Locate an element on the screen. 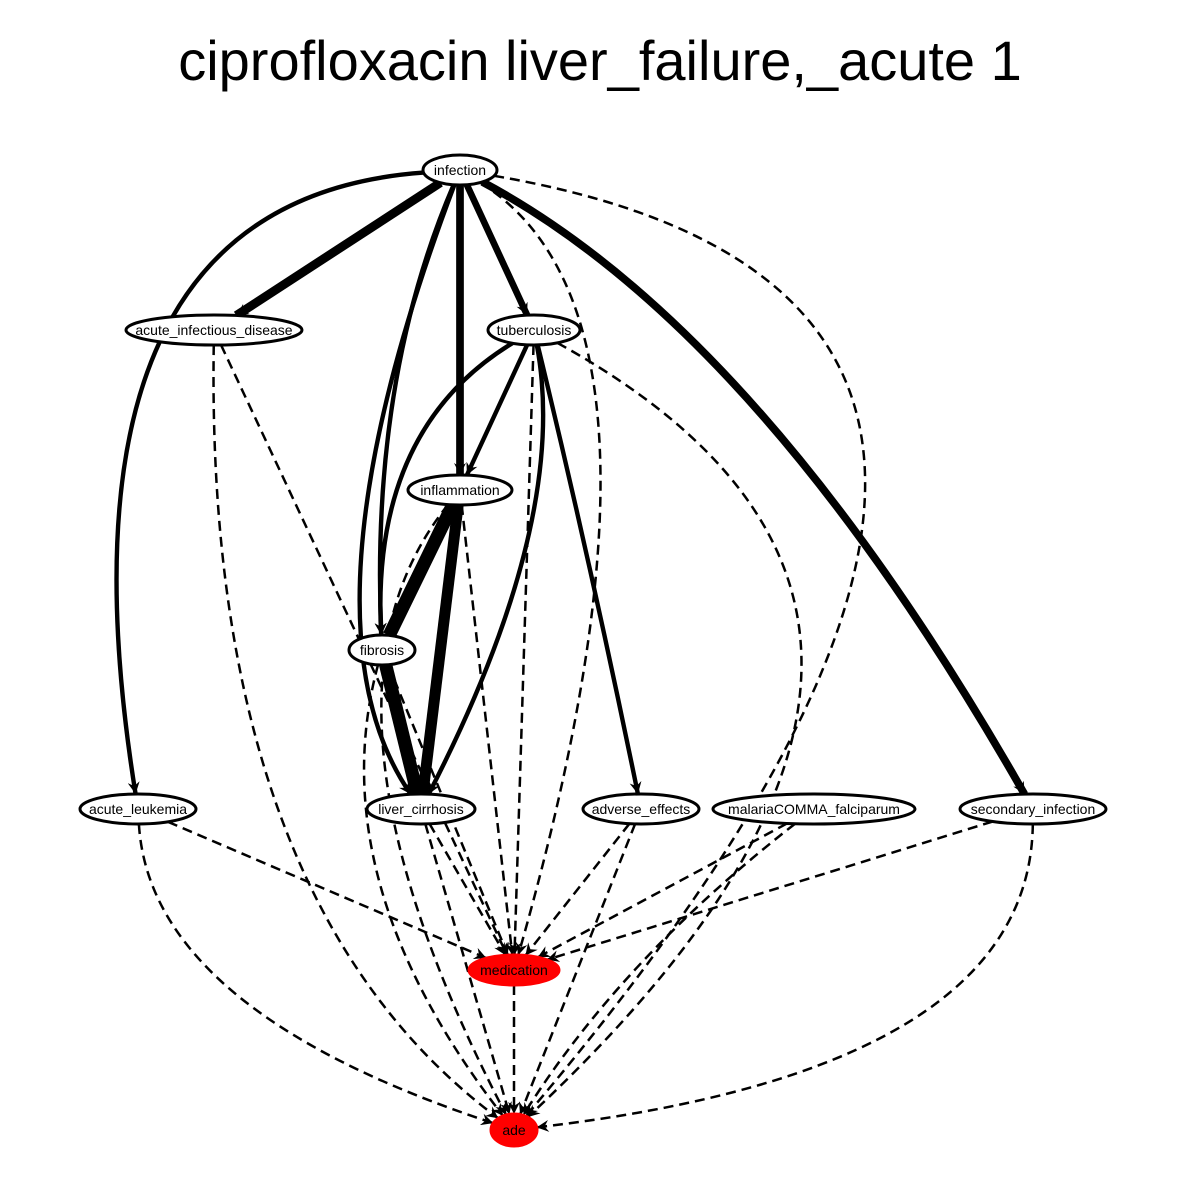  node-label-fibrosis: fibrosis is located at coordinates (382, 650).